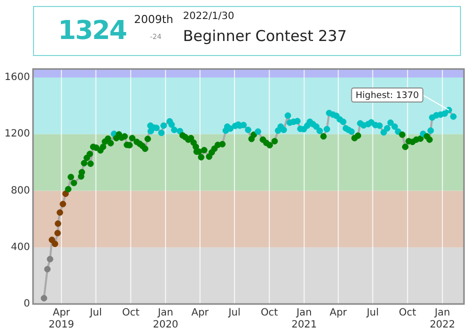 The width and height of the screenshot is (474, 334). I want to click on text: 2022/1/30, so click(208, 16).